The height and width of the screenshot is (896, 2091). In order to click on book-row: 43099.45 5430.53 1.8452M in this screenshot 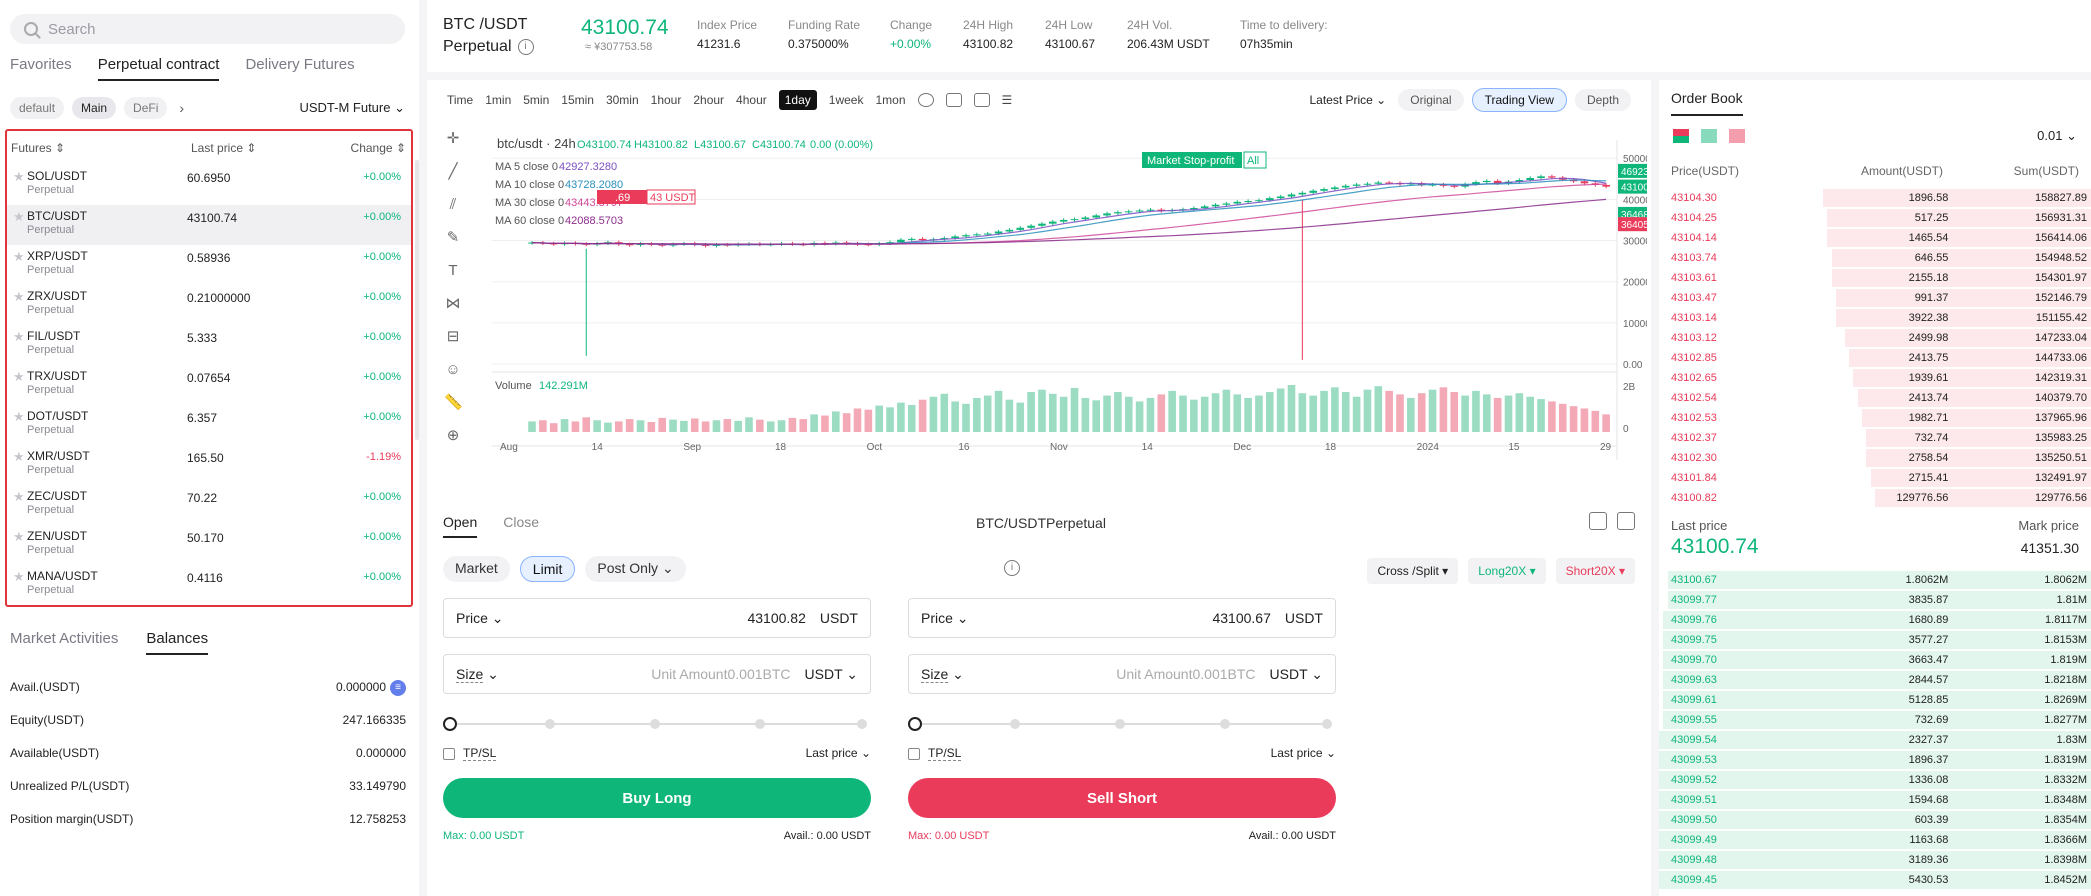, I will do `click(1875, 880)`.